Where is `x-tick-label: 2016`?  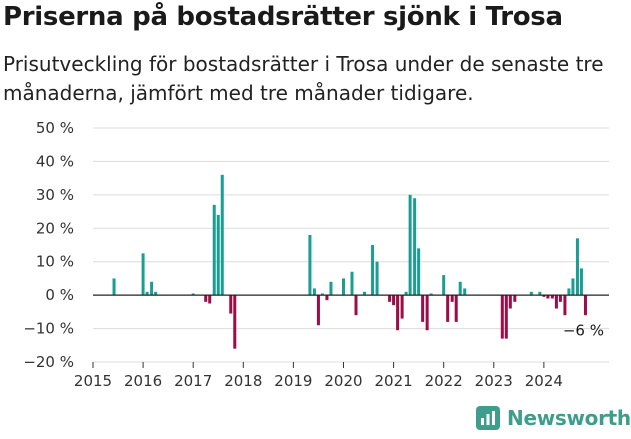
x-tick-label: 2016 is located at coordinates (143, 381).